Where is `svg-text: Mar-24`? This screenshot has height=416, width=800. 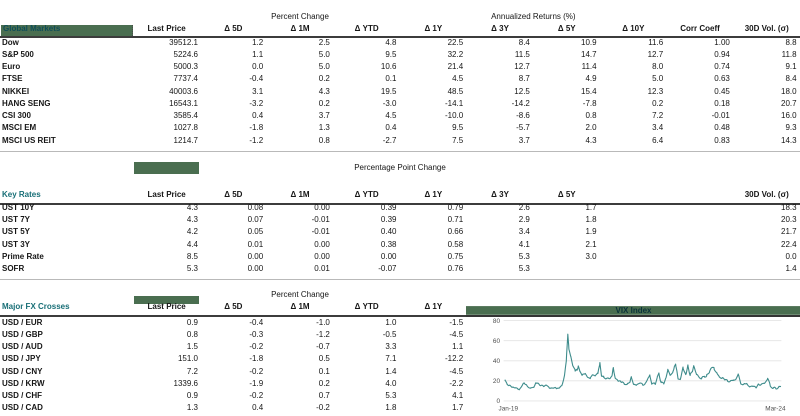
svg-text: Mar-24 is located at coordinates (775, 408).